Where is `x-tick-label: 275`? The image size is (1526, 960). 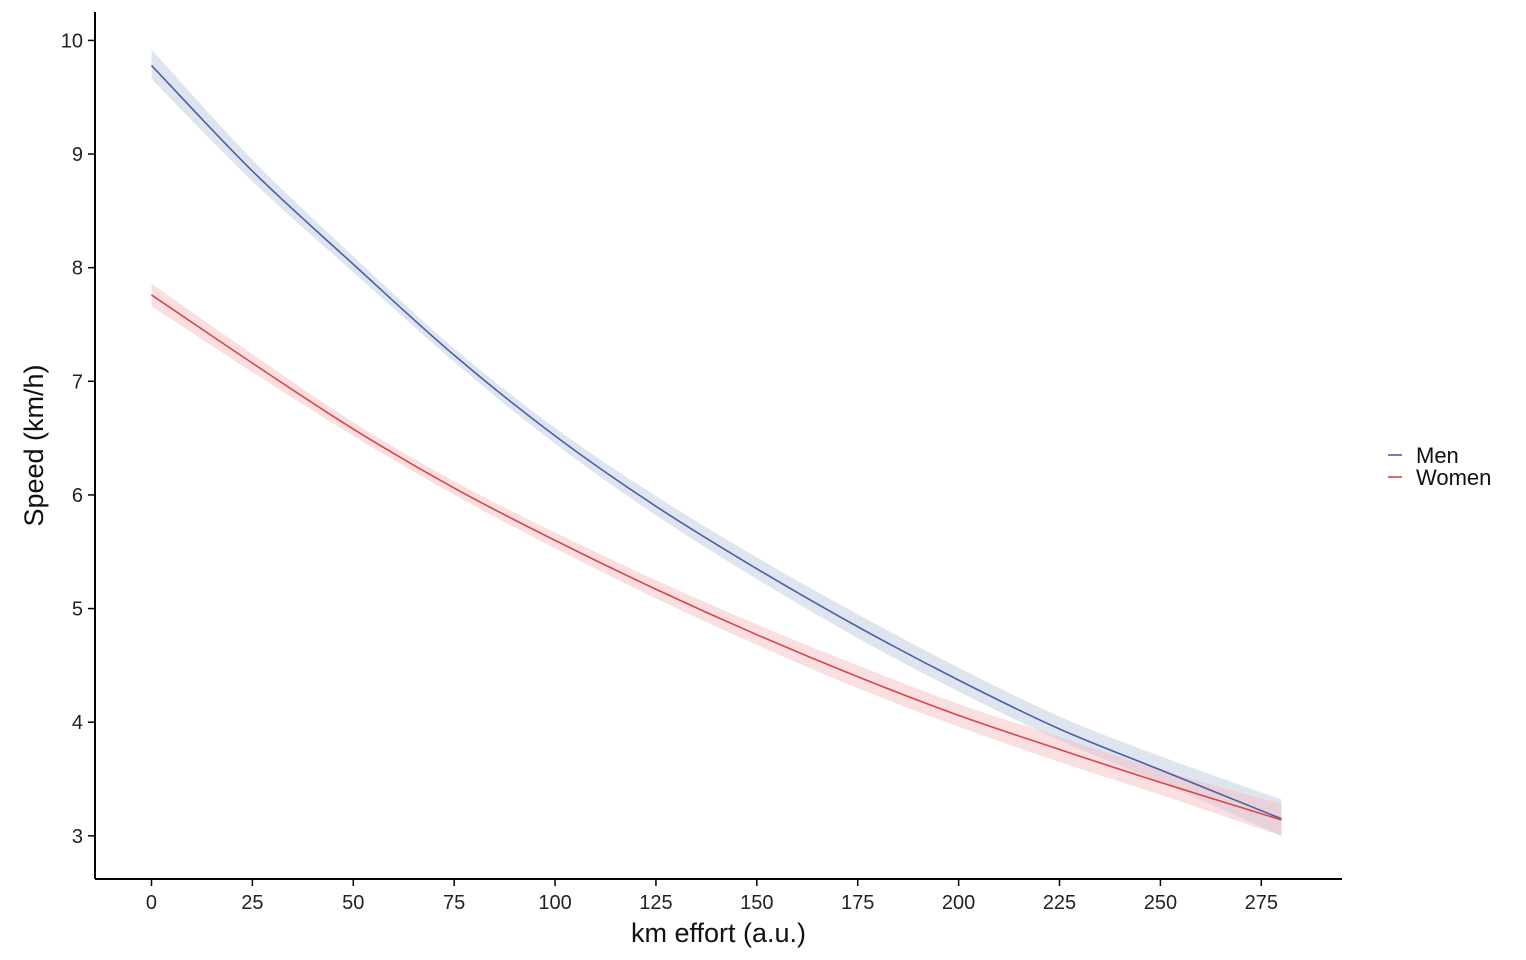
x-tick-label: 275 is located at coordinates (1261, 903).